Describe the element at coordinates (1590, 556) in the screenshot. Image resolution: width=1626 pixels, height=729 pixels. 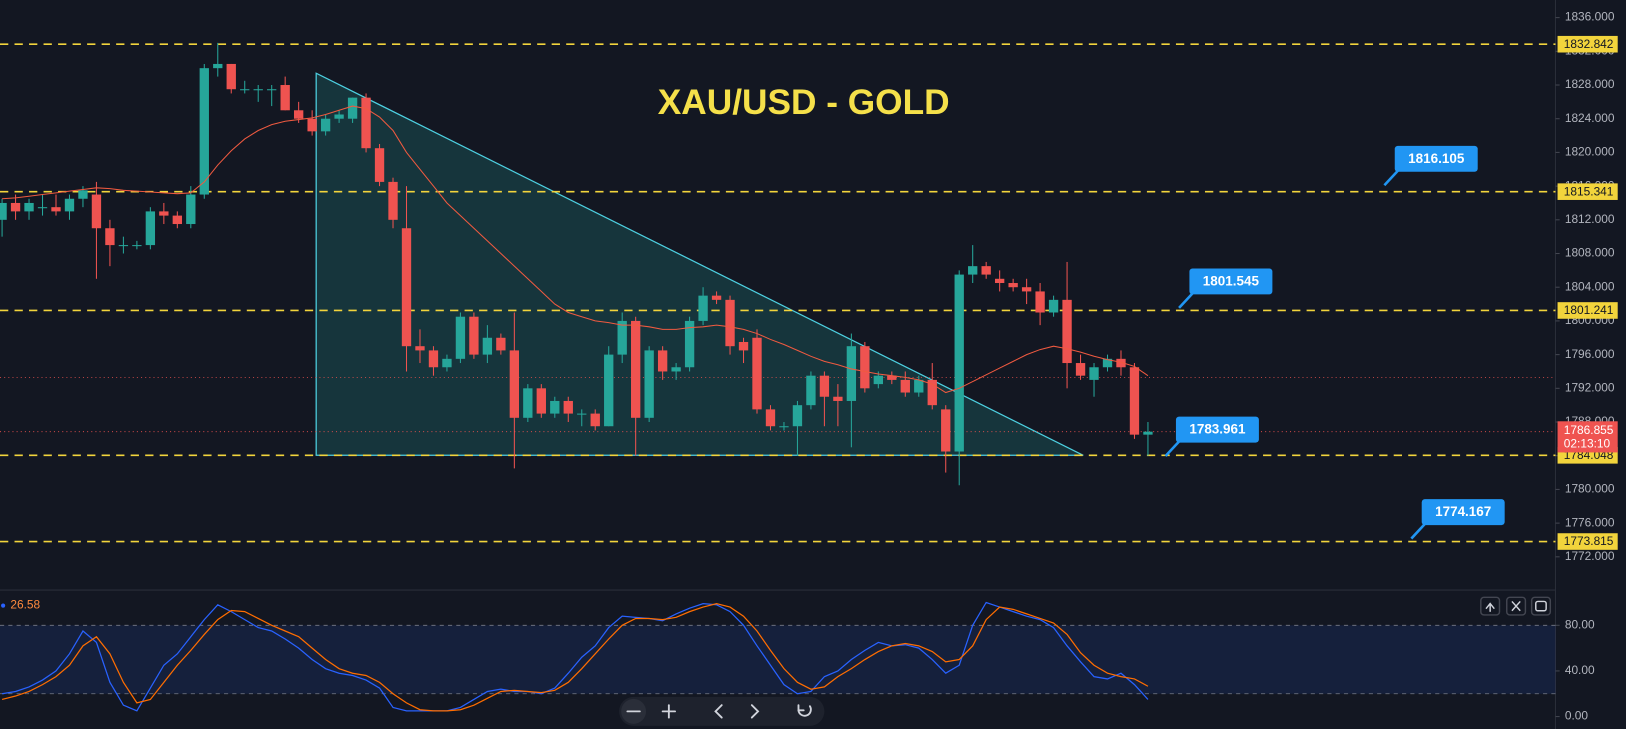
I see `y-tick-label: 1772.000` at that location.